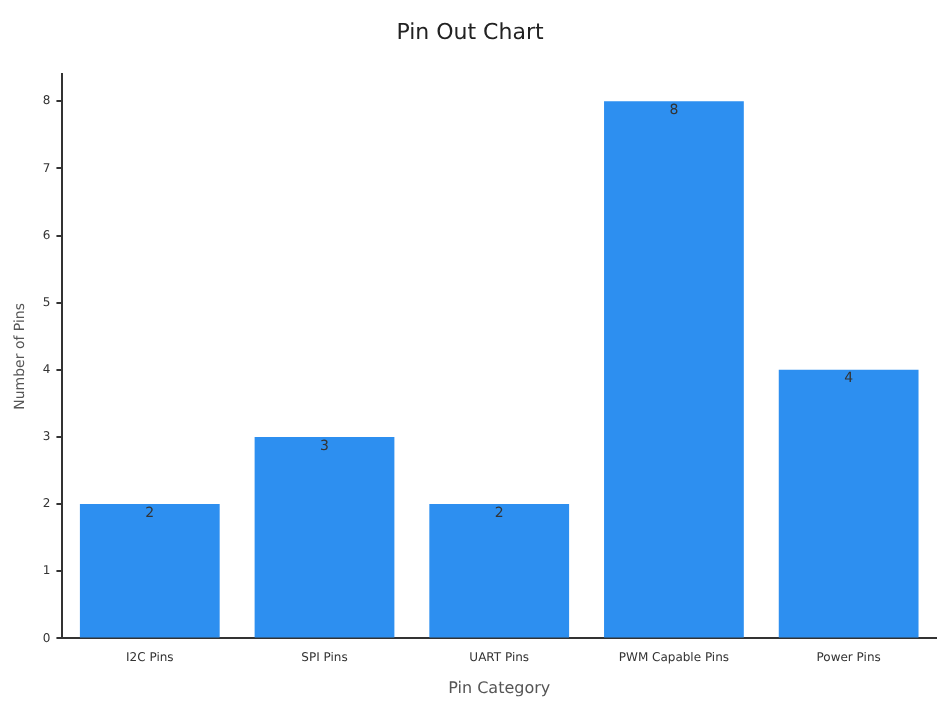  What do you see at coordinates (499, 687) in the screenshot?
I see `x-axis-title: Pin Category` at bounding box center [499, 687].